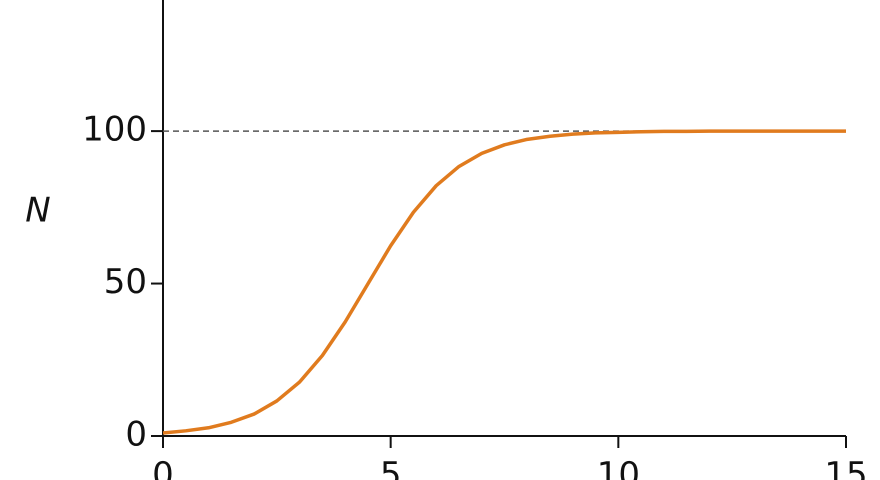 The height and width of the screenshot is (480, 880). I want to click on y-tick-label: 100, so click(114, 130).